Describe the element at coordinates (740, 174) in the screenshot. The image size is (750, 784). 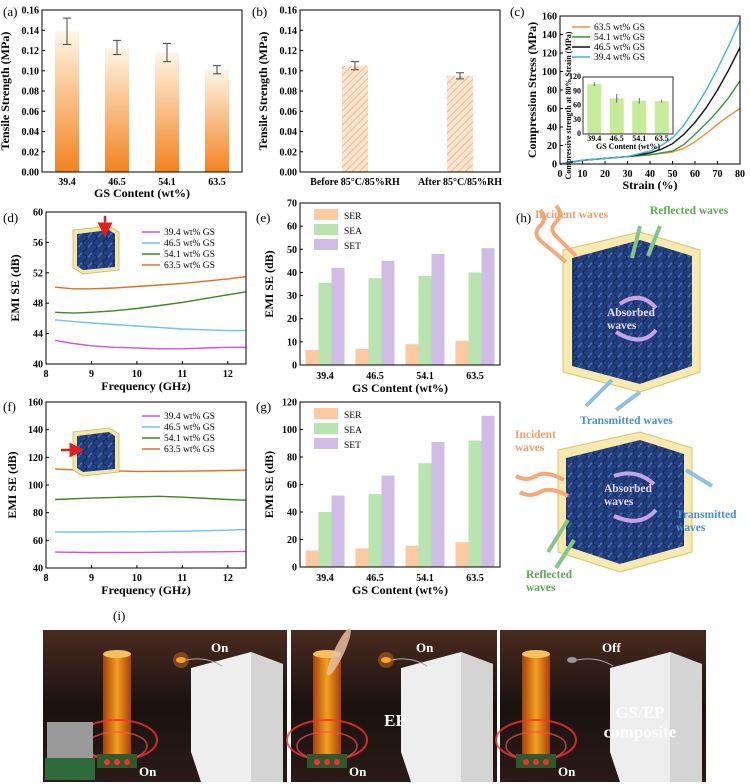
I see `x-tick-label: 80` at that location.